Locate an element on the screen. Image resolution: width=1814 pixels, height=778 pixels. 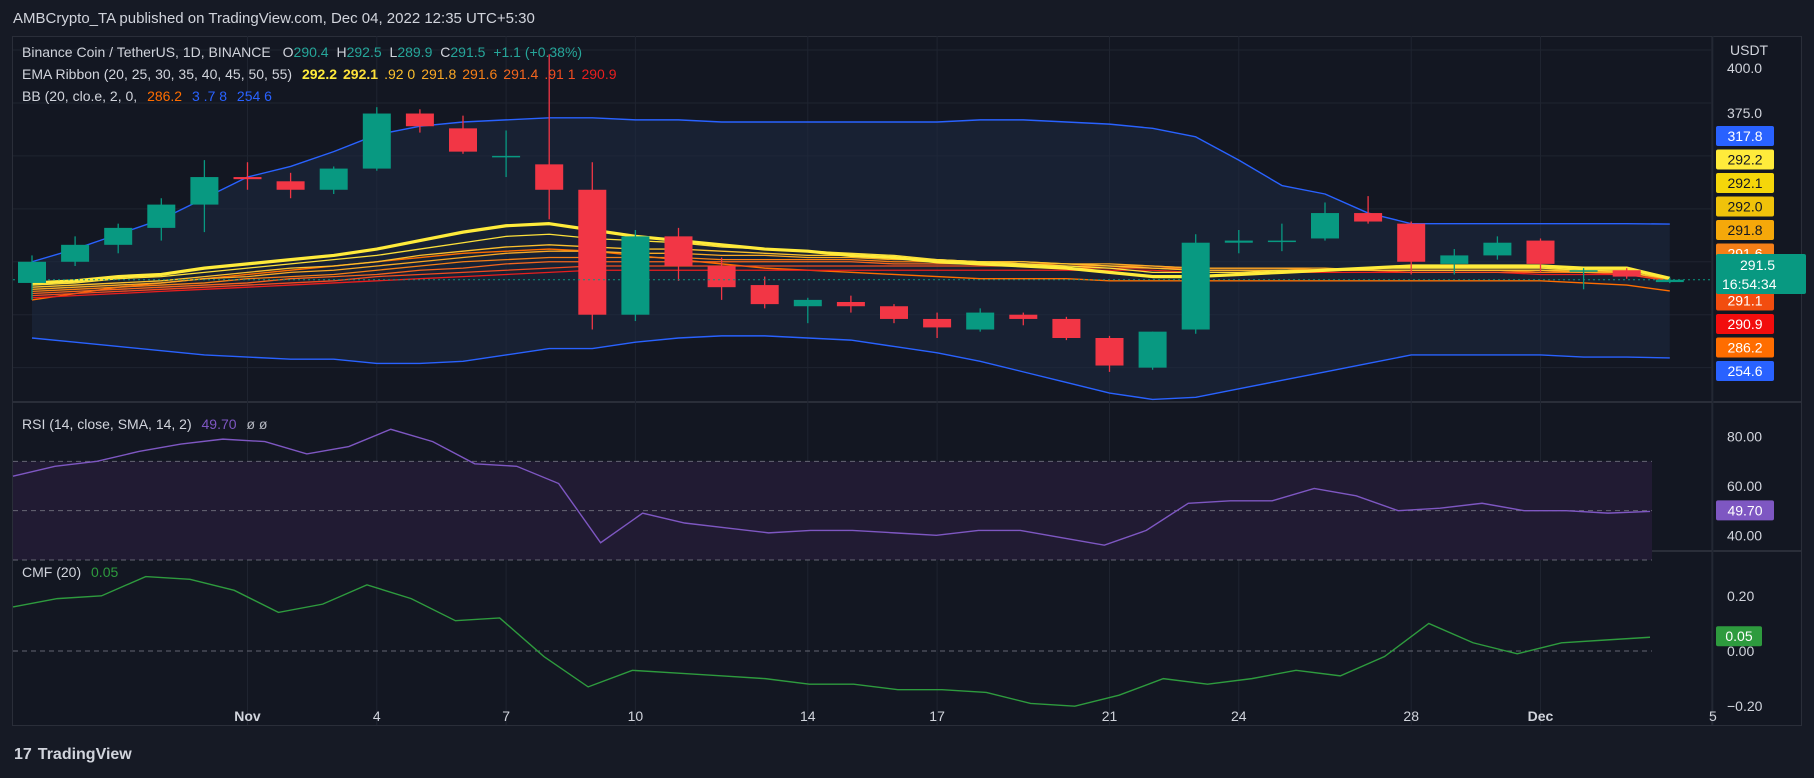
ohlc-o-label: O is located at coordinates (288, 52).